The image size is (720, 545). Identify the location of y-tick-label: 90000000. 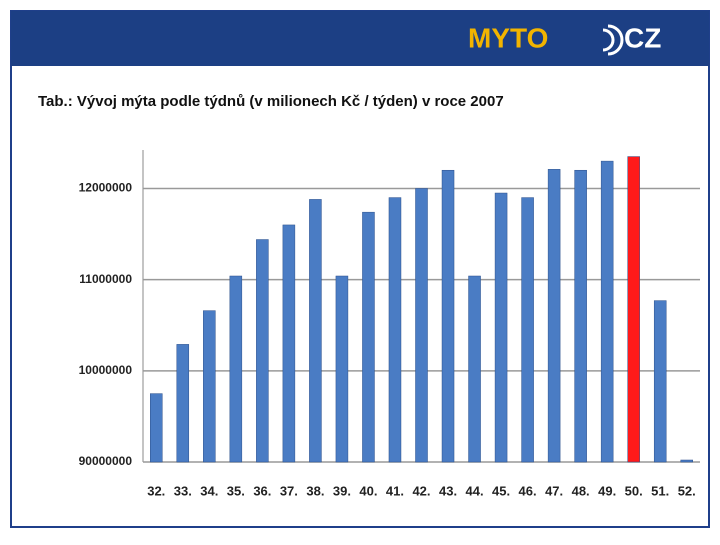
(106, 461).